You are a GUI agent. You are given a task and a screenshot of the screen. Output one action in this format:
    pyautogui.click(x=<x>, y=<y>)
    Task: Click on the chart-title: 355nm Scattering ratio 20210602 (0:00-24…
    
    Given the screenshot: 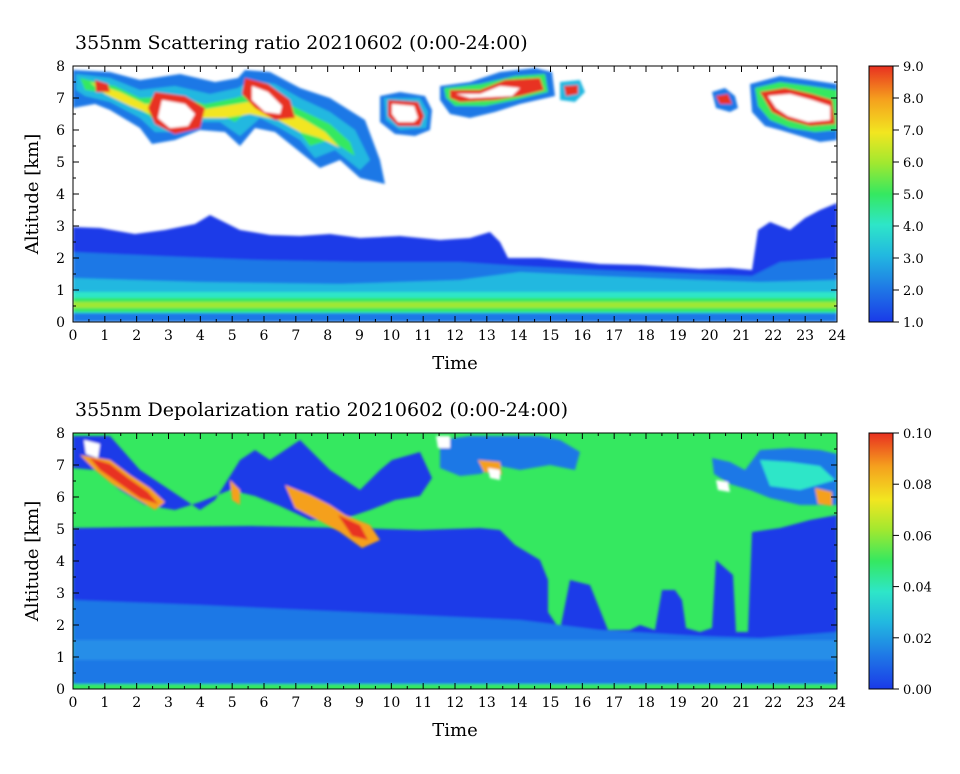 What is the action you would take?
    pyautogui.click(x=301, y=43)
    